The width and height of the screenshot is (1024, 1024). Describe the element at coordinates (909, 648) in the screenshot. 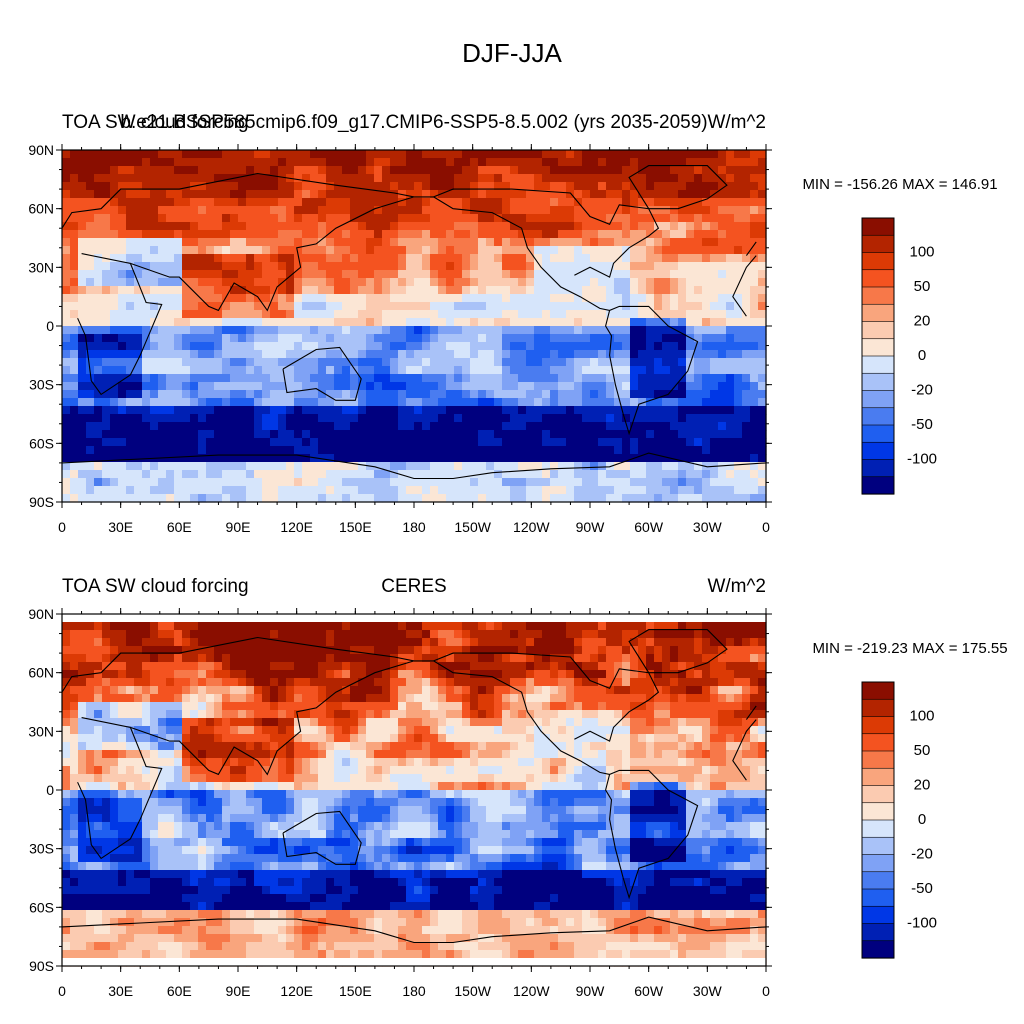

I see `min-max-label: MIN = -219.23 MAX = 175.55` at that location.